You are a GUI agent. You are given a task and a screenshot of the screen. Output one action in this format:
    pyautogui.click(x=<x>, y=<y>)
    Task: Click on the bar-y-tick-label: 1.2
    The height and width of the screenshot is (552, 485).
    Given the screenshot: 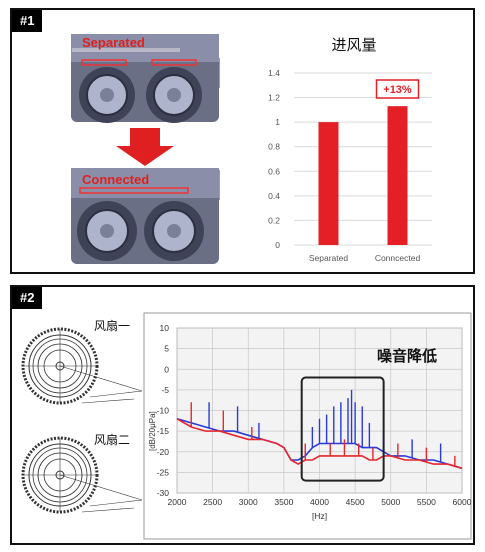 What is the action you would take?
    pyautogui.click(x=274, y=98)
    